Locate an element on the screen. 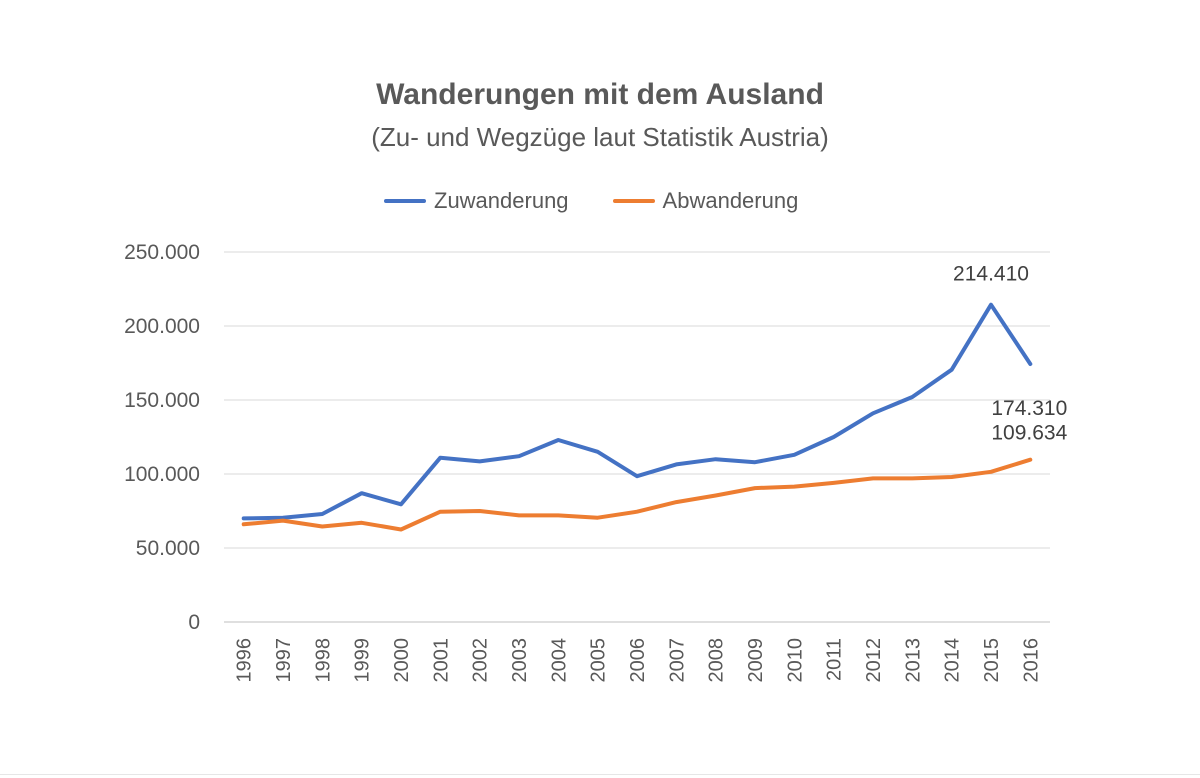  y-tick-label: 50.000 is located at coordinates (168, 548).